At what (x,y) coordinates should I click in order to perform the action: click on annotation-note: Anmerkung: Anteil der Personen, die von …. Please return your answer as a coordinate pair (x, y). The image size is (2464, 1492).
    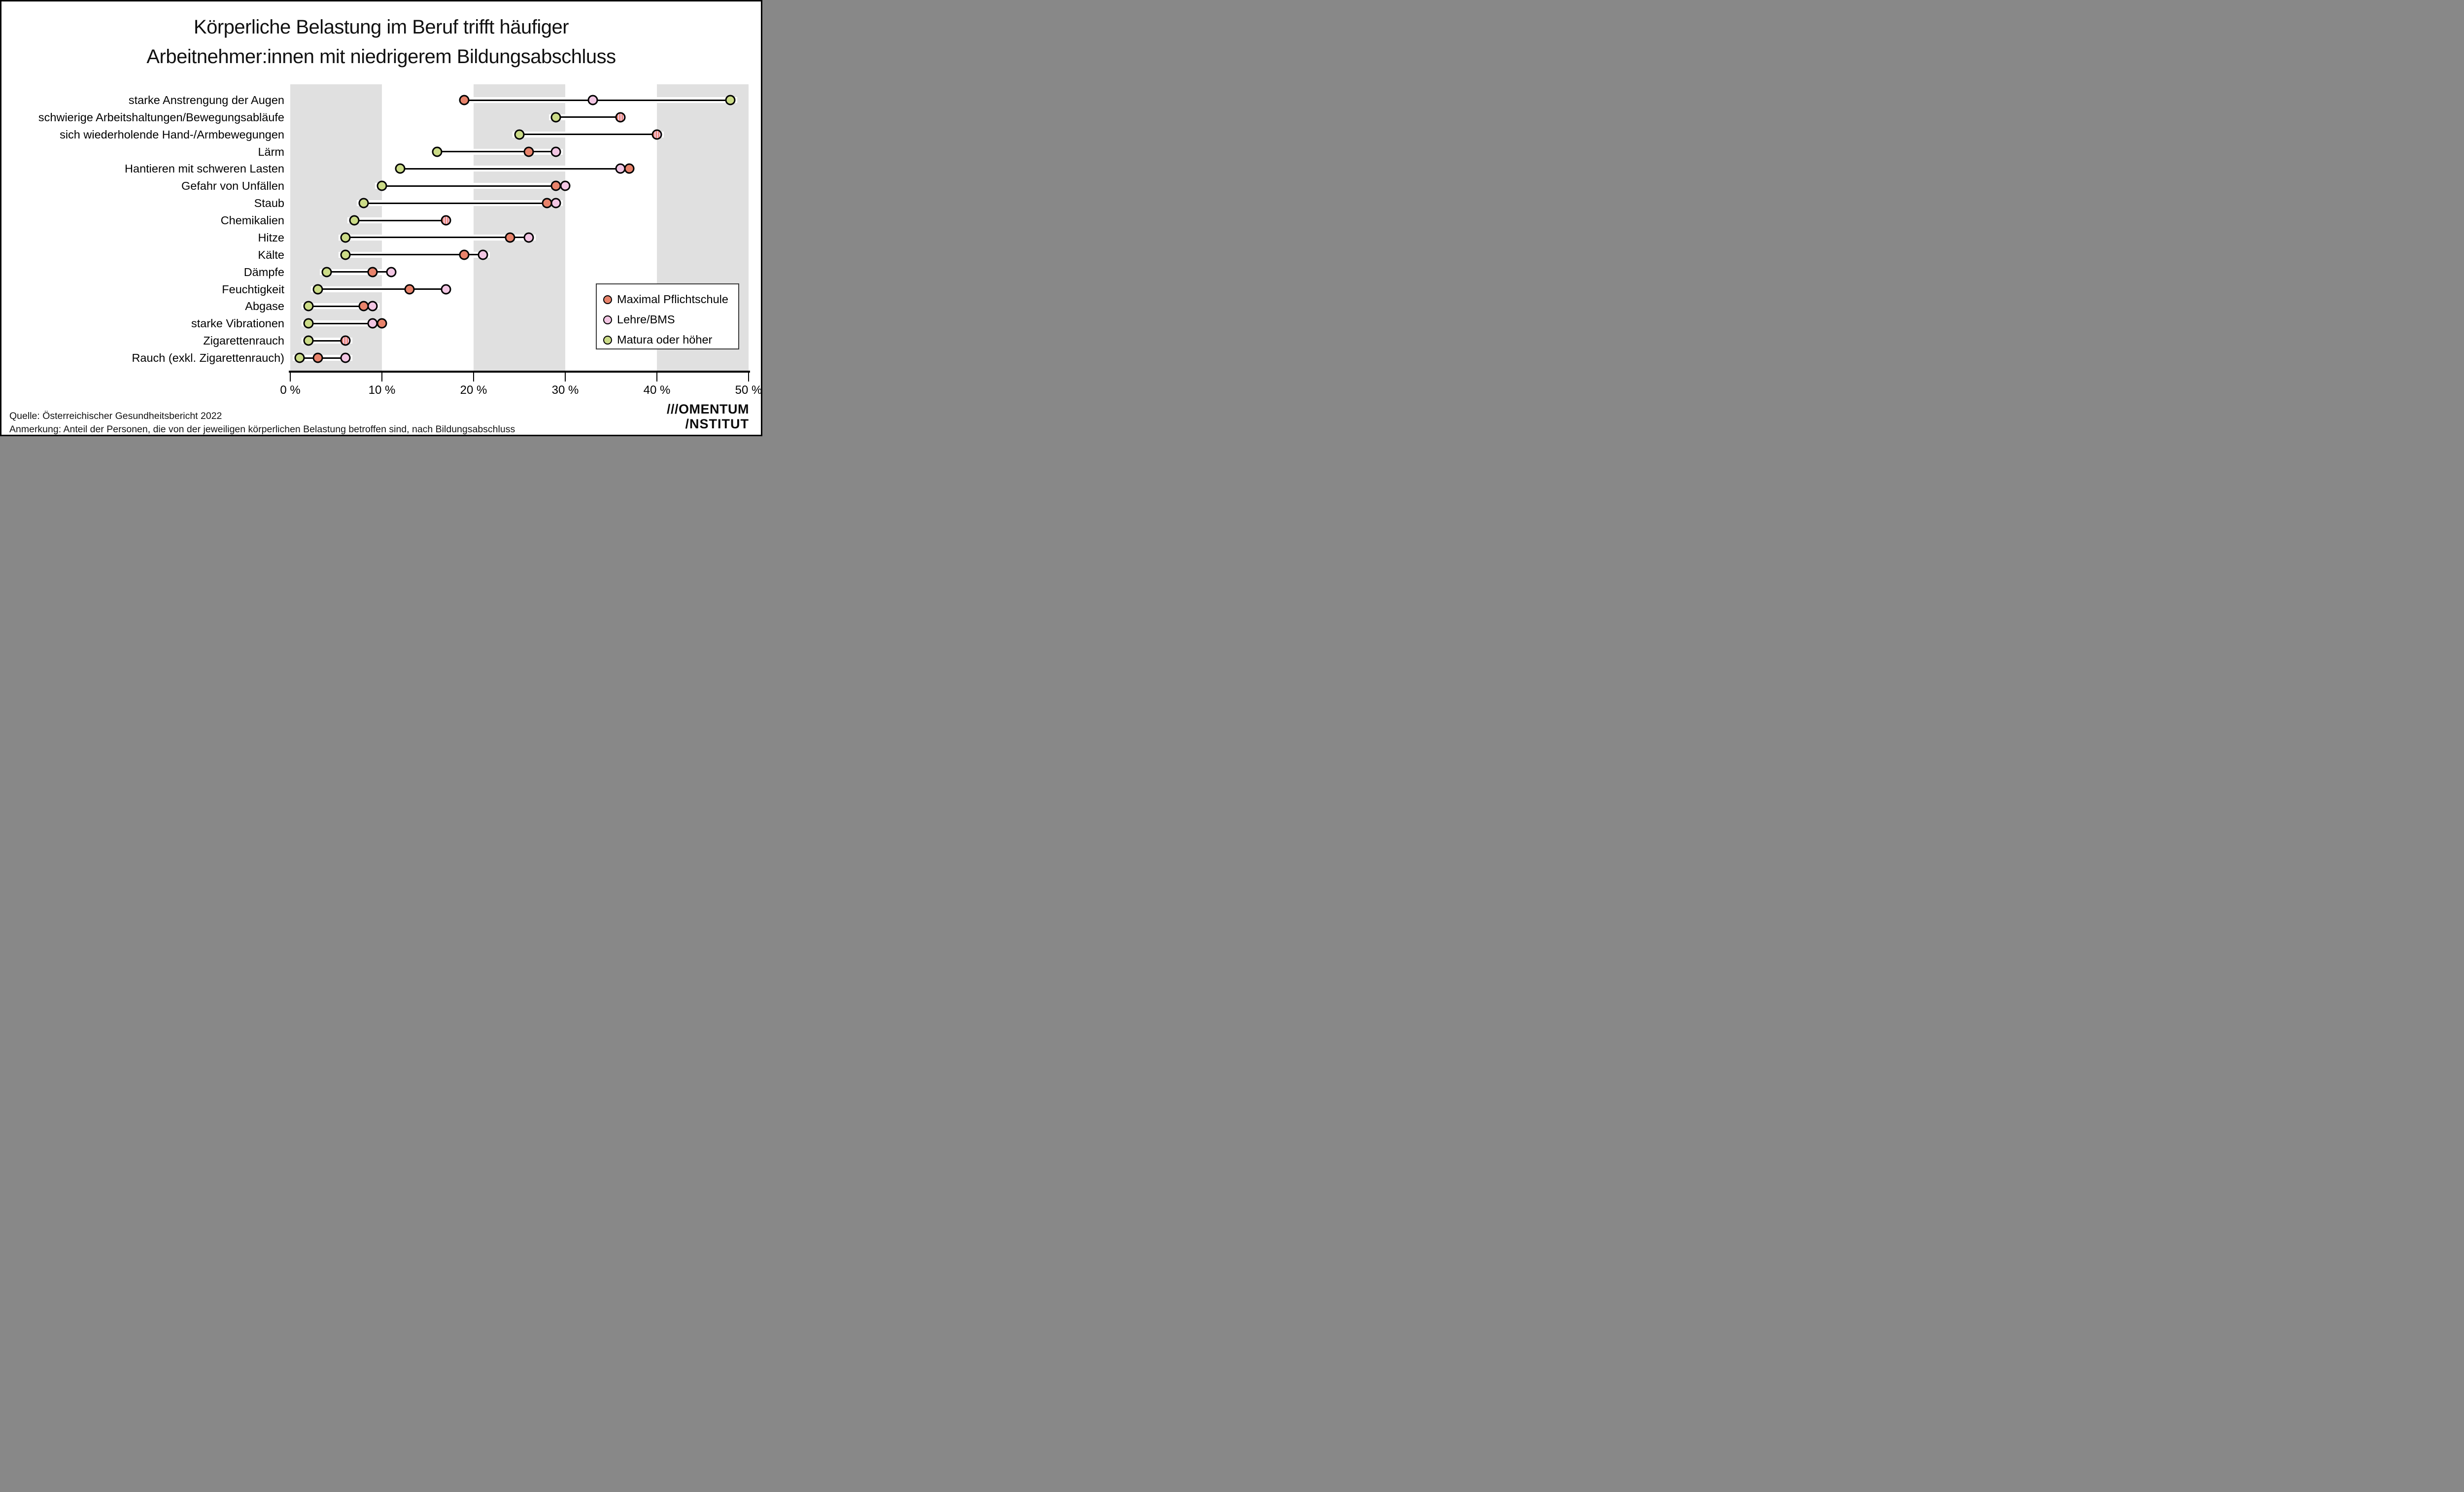
    Looking at the image, I should click on (262, 430).